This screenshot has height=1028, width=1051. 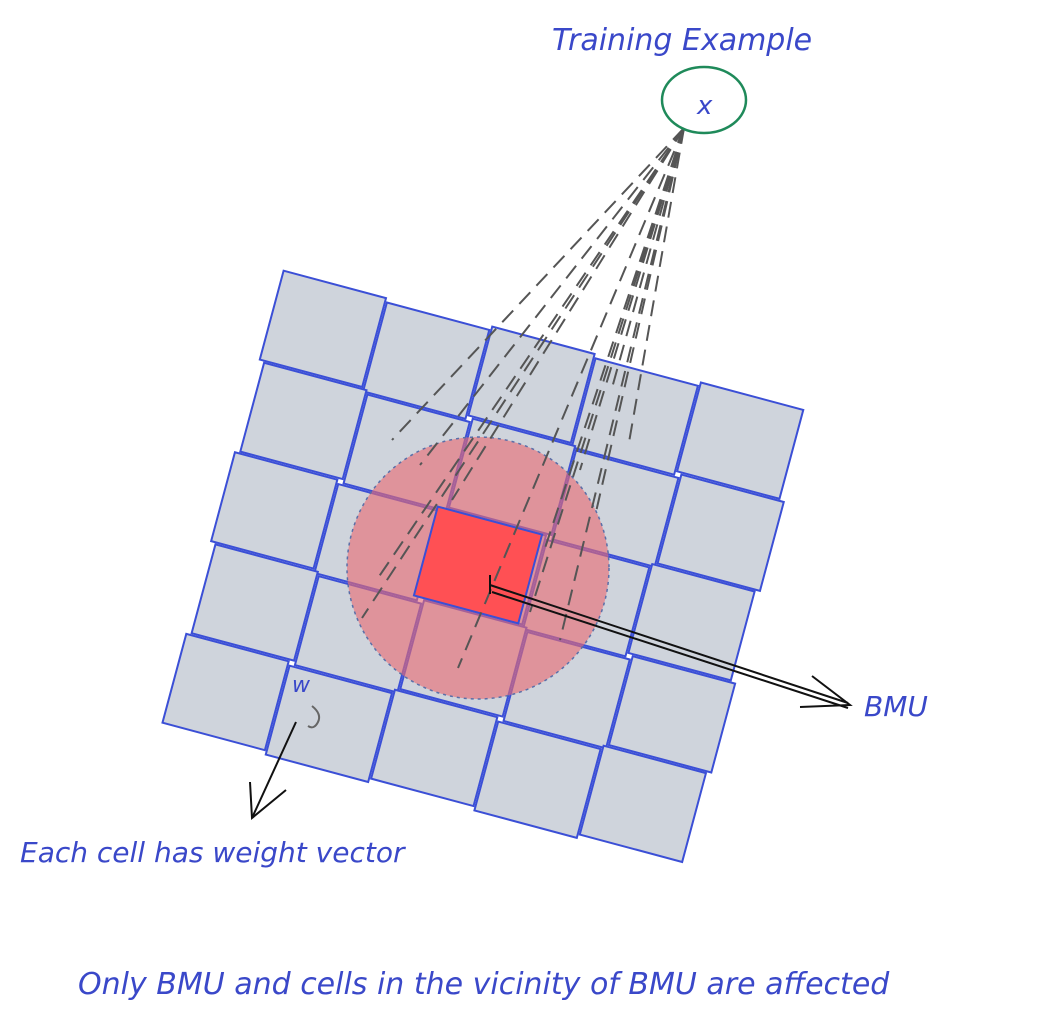 I want to click on weight-vector-arrow, so click(x=273, y=771).